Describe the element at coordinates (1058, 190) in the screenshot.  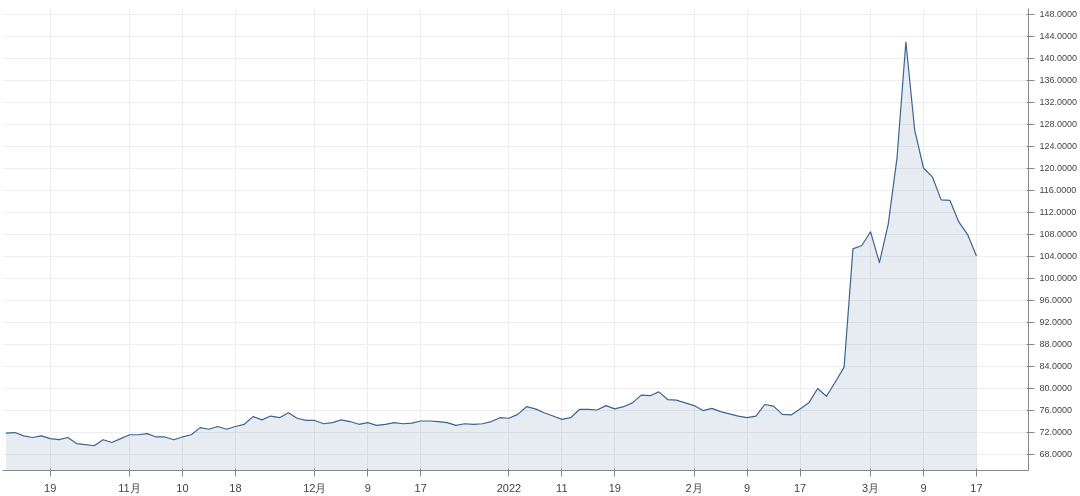
I see `y-tick-label: 116.0000` at that location.